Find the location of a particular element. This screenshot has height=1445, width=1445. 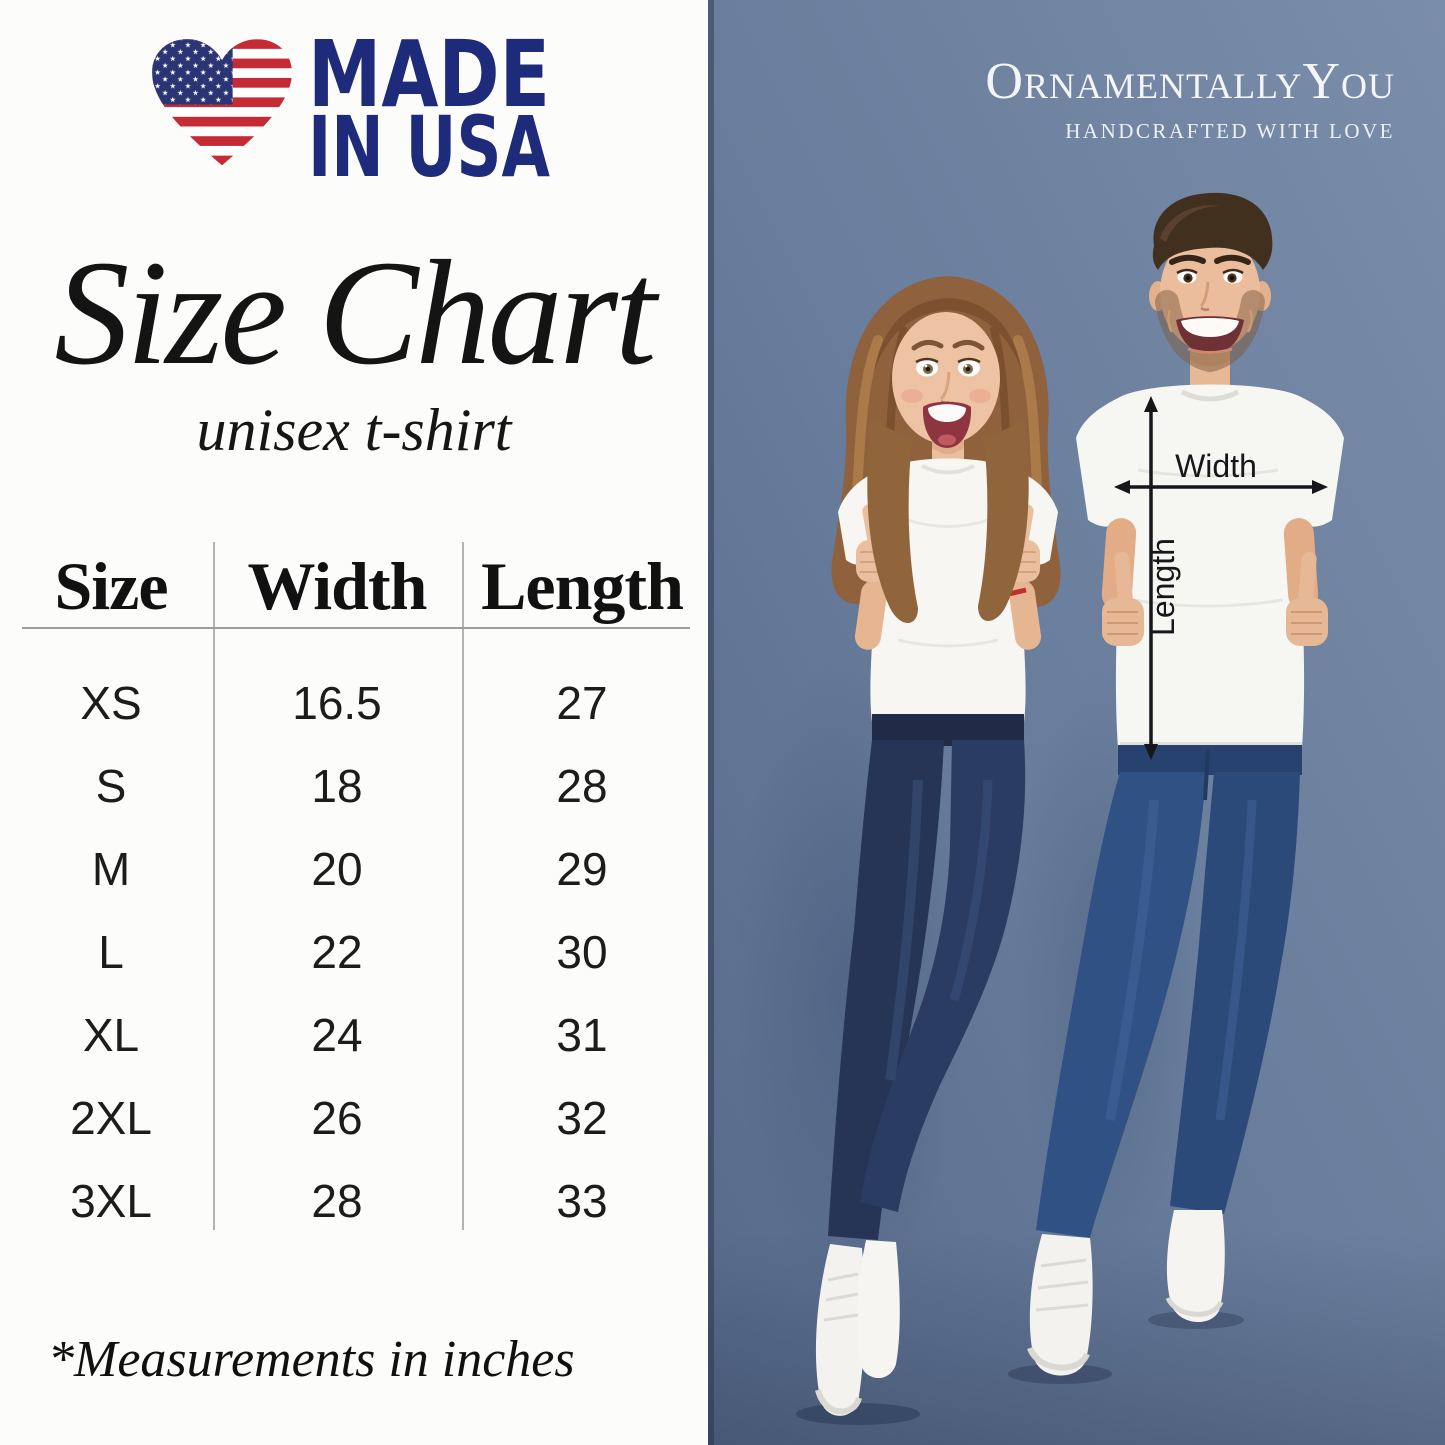

cell-width: 28 is located at coordinates (337, 1200).